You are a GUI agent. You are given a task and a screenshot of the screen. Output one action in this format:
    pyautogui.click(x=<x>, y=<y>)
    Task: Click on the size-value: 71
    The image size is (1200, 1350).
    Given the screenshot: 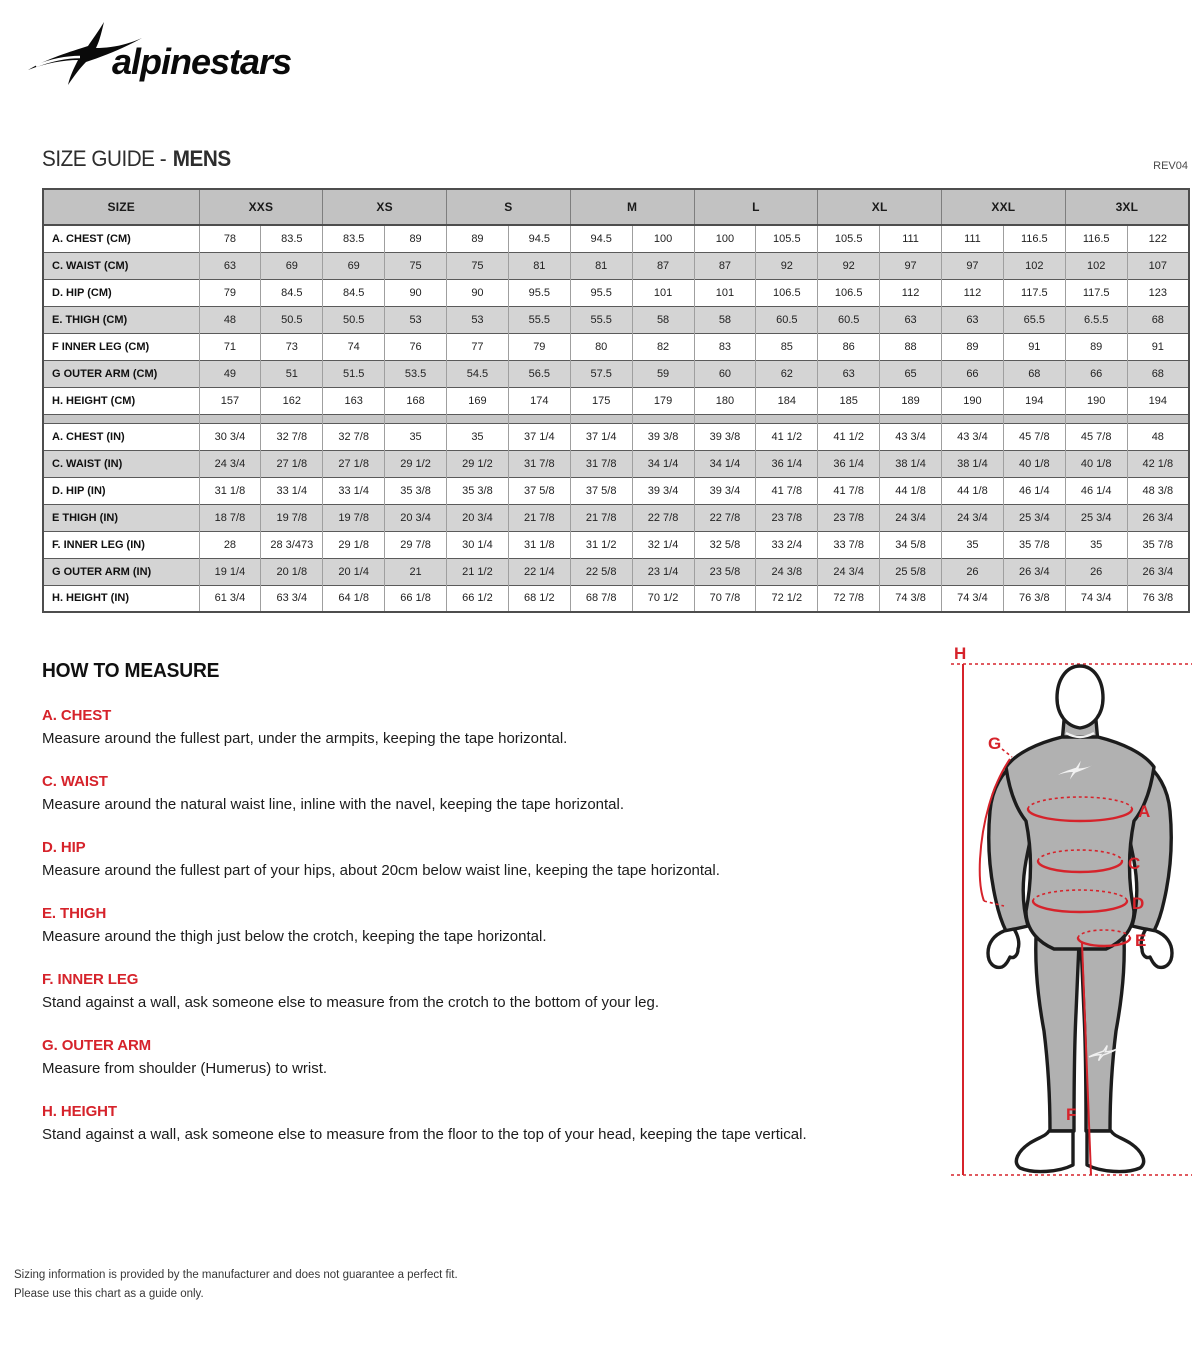 What is the action you would take?
    pyautogui.click(x=229, y=346)
    